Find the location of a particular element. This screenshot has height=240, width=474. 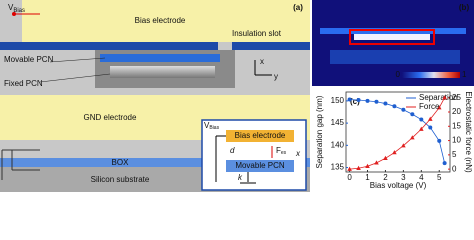

y-tick-label: 145 is located at coordinates (338, 122).